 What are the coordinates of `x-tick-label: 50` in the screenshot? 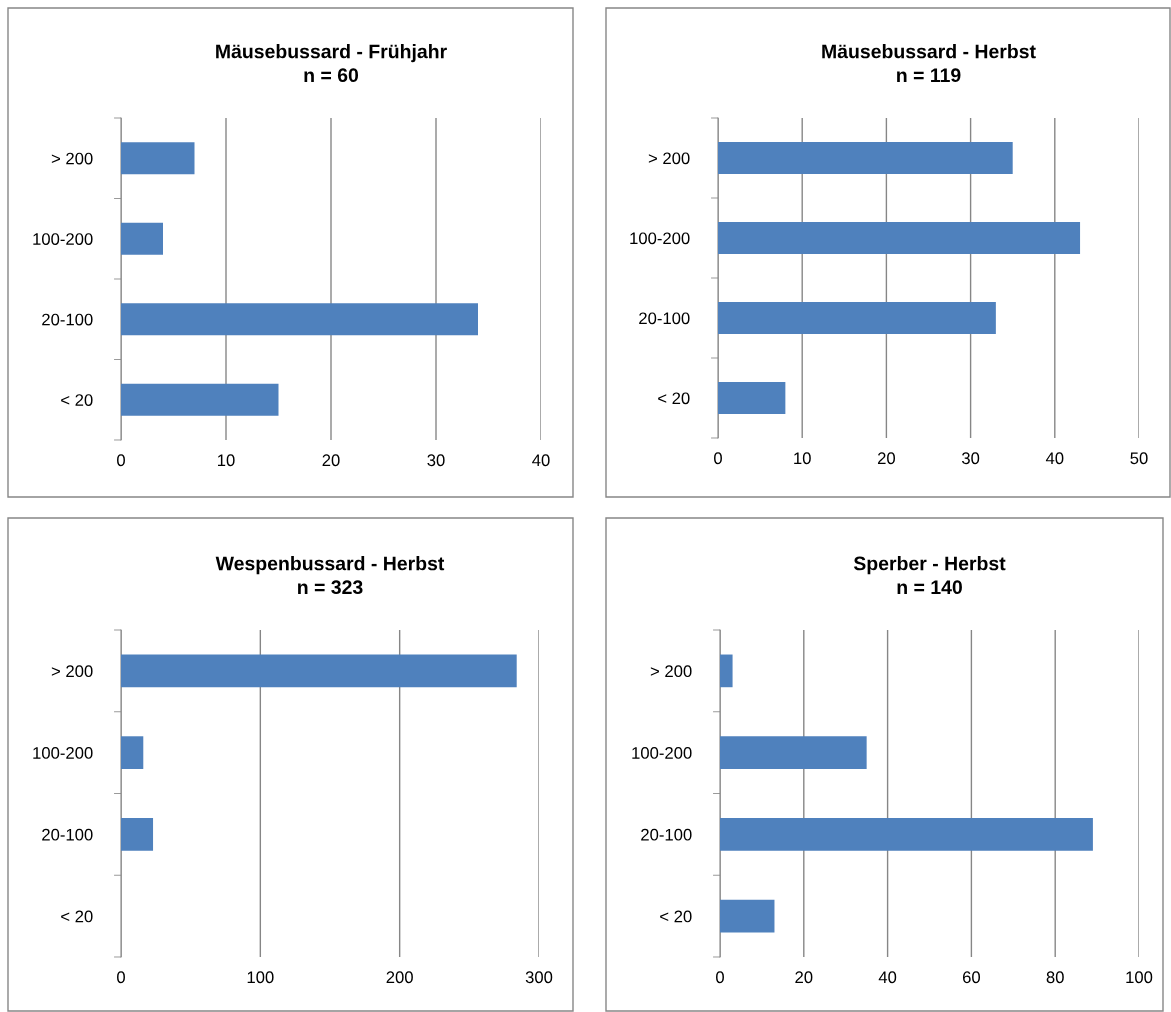 It's located at (1139, 458).